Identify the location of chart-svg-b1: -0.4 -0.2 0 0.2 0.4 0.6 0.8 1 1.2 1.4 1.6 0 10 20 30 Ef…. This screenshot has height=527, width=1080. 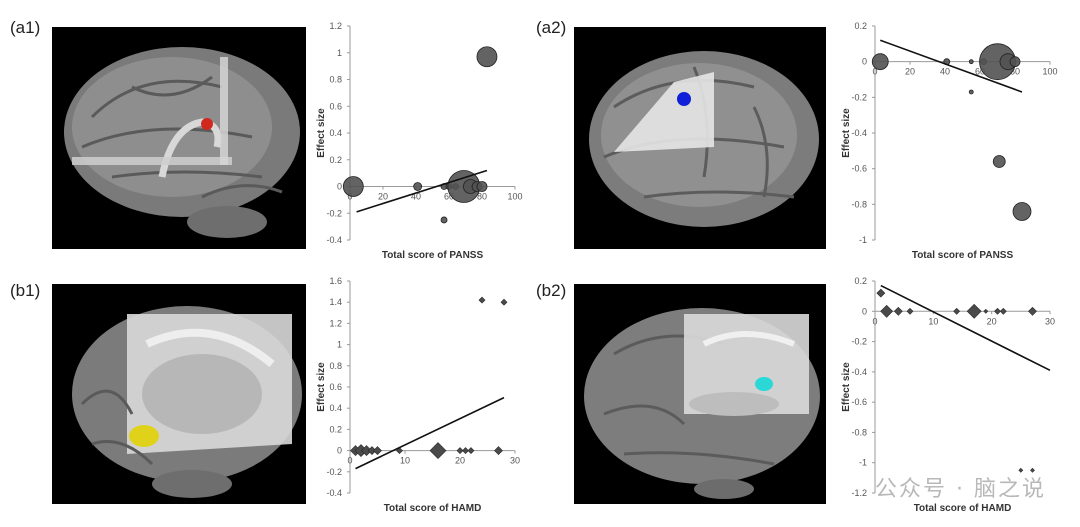
(418, 395).